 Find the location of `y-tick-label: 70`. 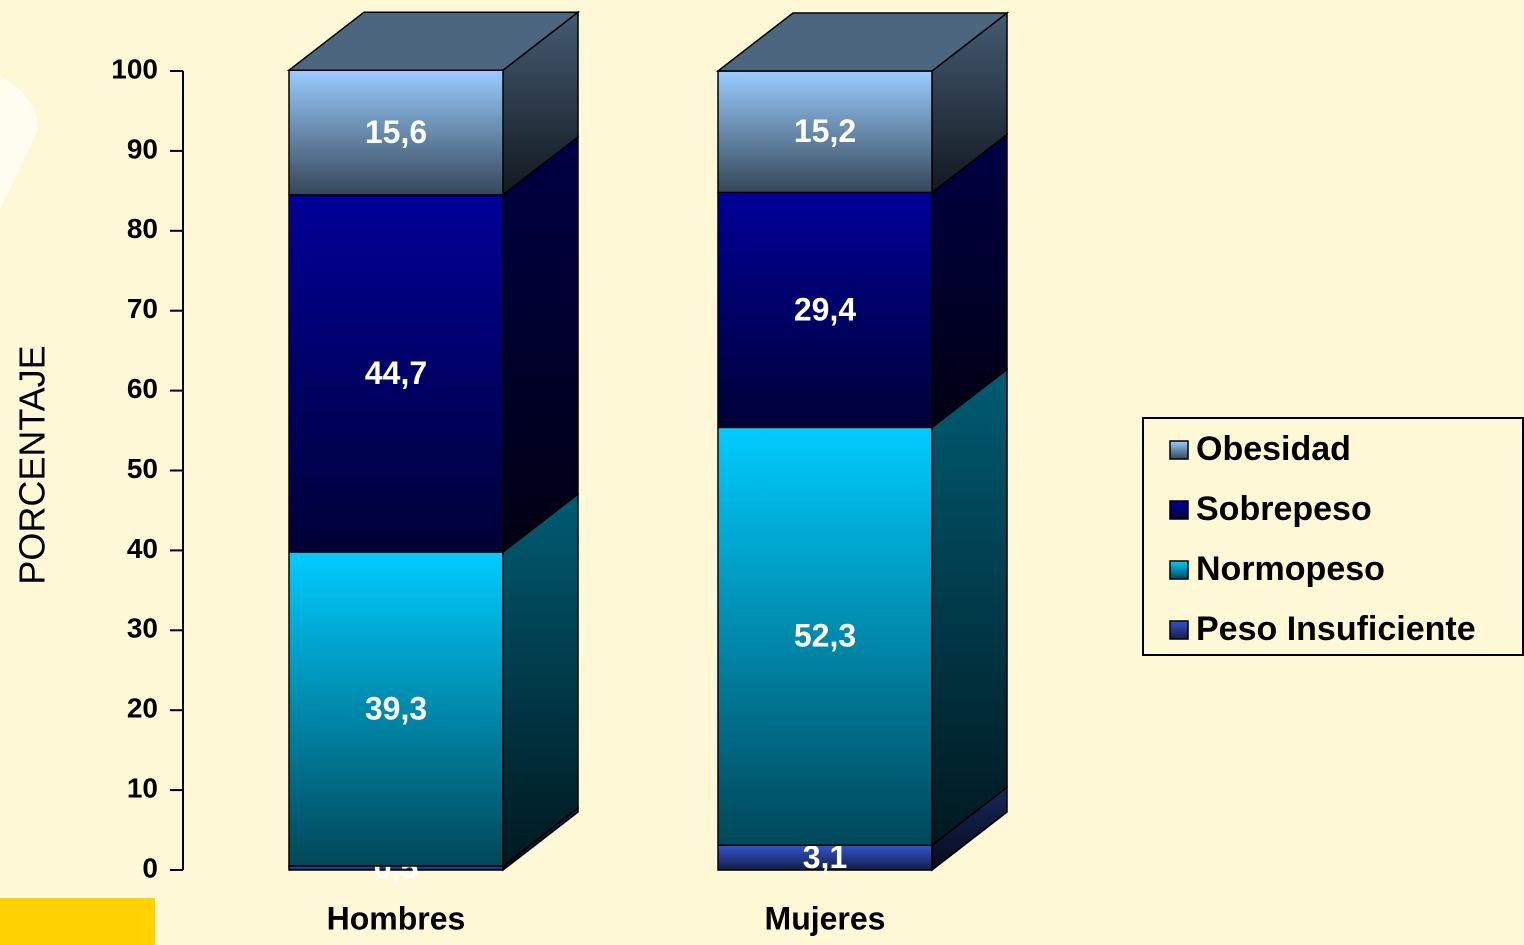

y-tick-label: 70 is located at coordinates (142, 308).